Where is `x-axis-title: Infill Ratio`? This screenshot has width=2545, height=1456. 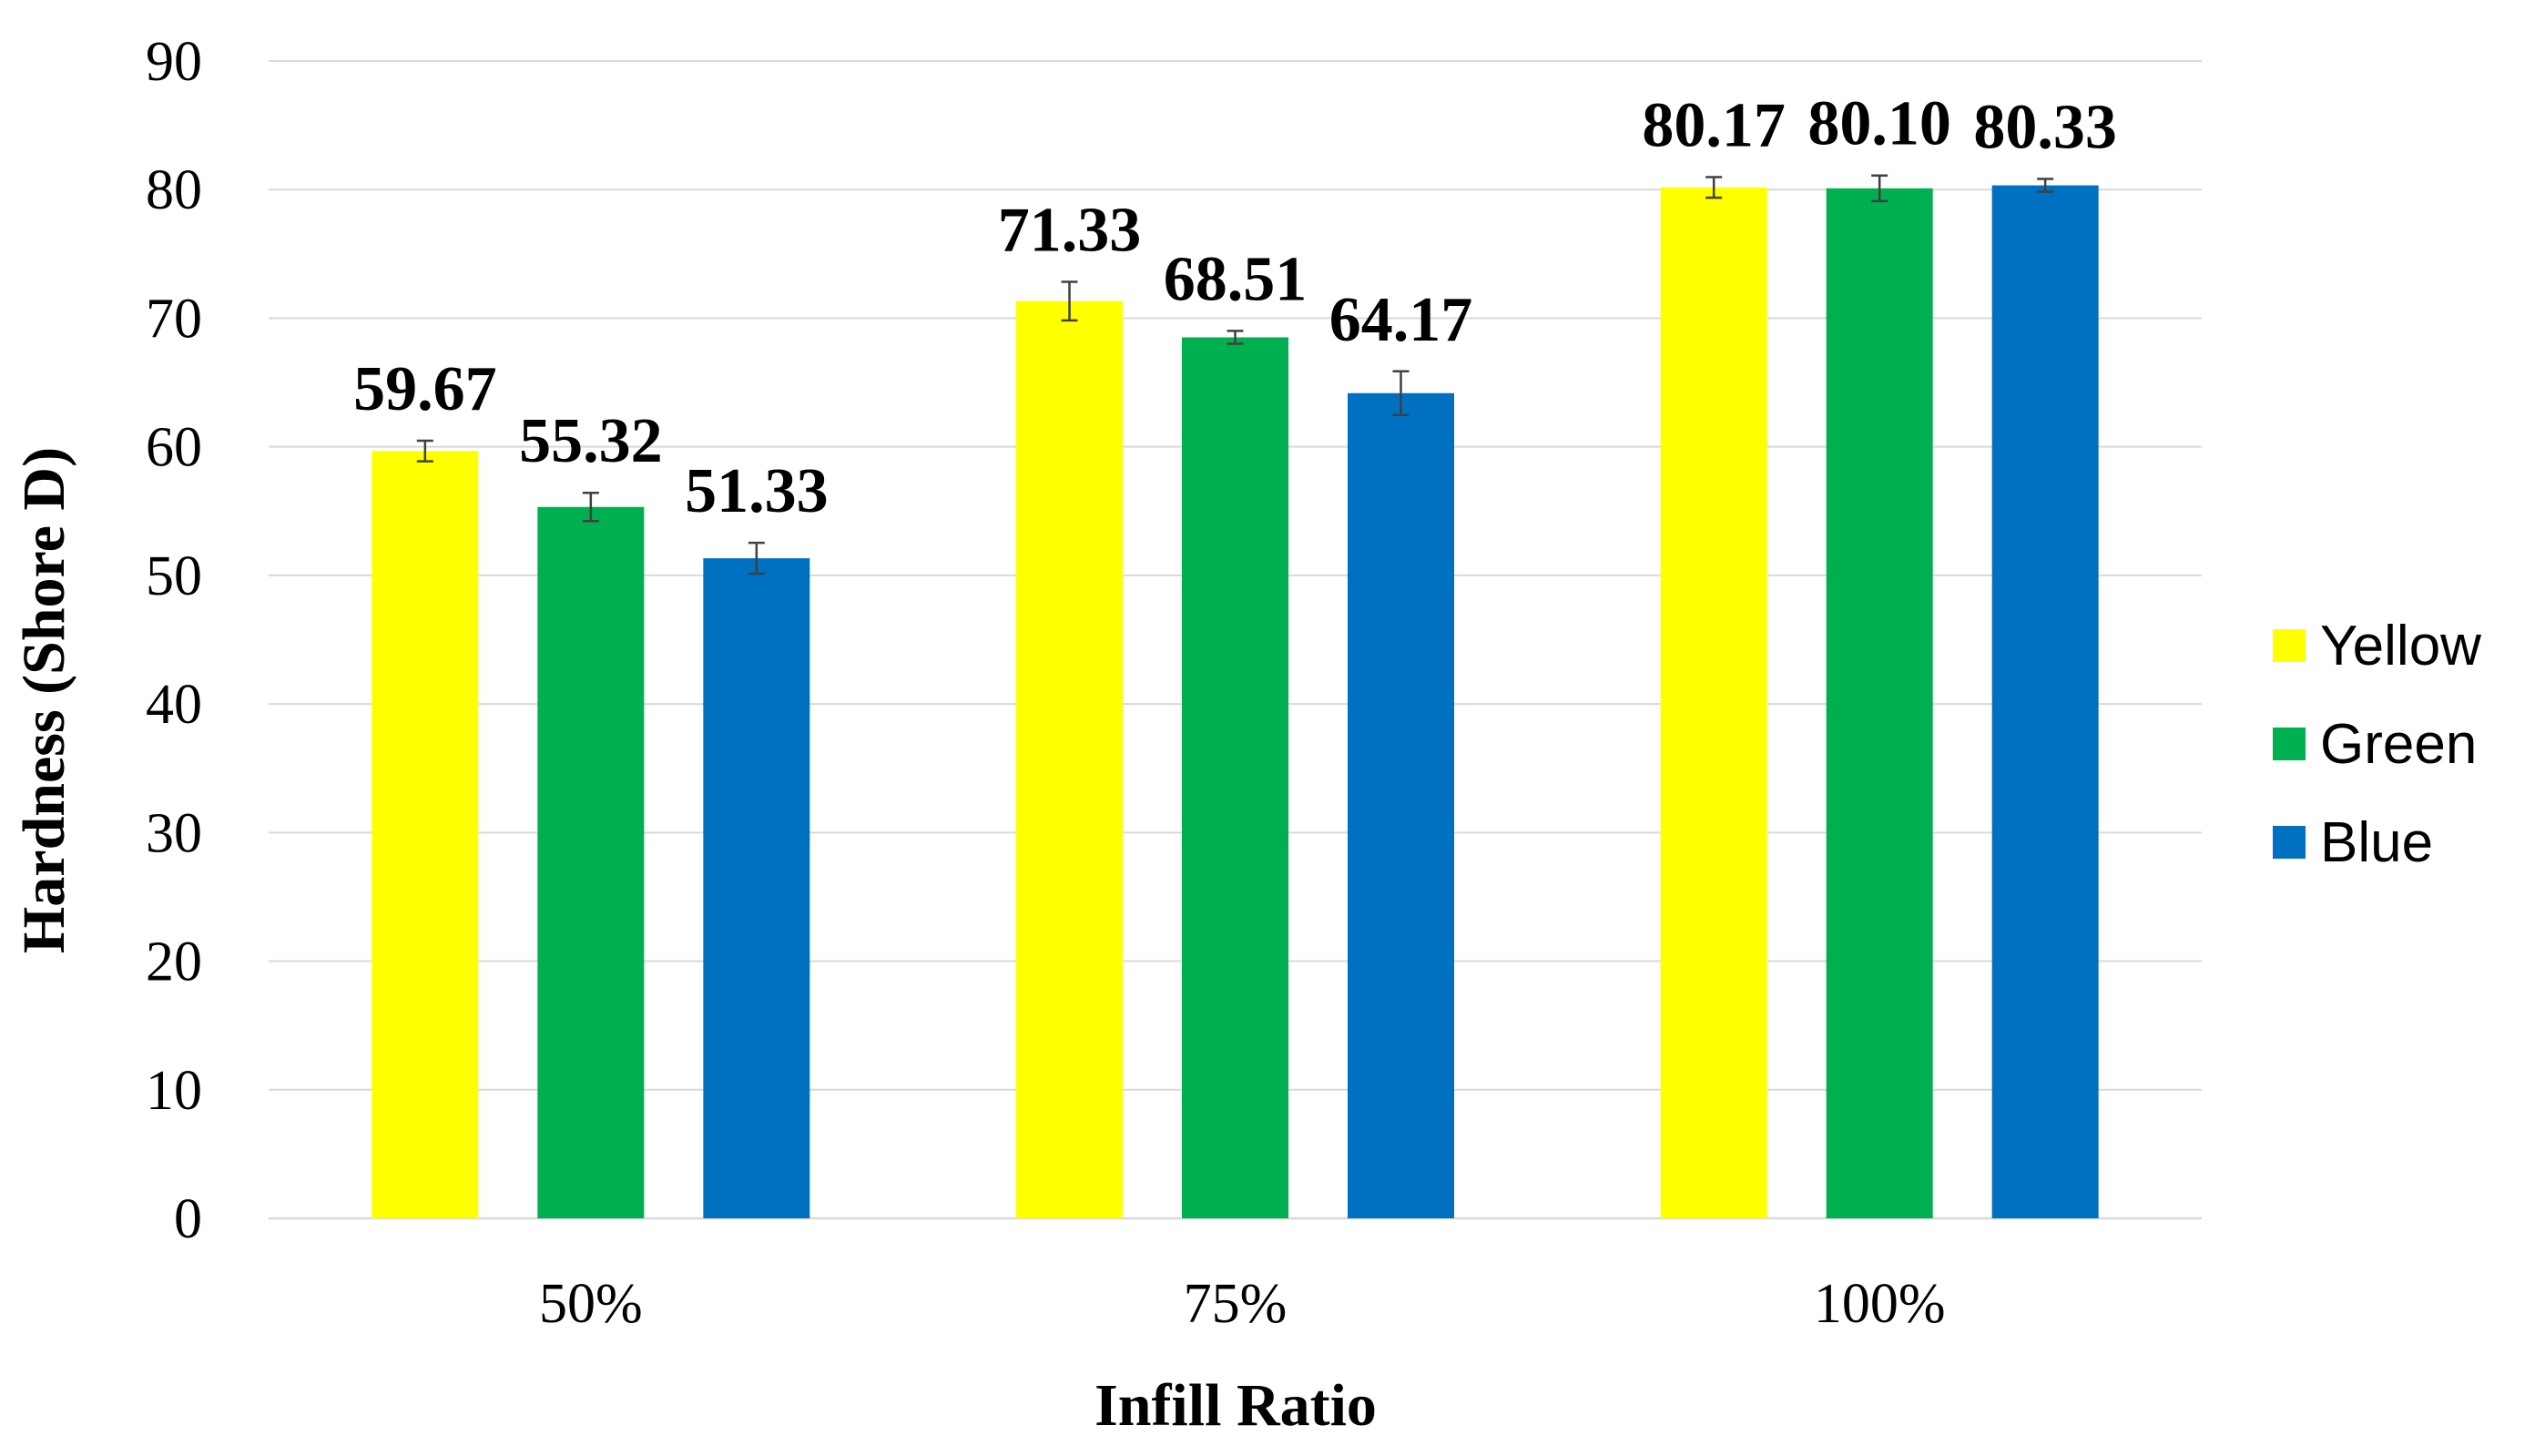
x-axis-title: Infill Ratio is located at coordinates (1235, 1405).